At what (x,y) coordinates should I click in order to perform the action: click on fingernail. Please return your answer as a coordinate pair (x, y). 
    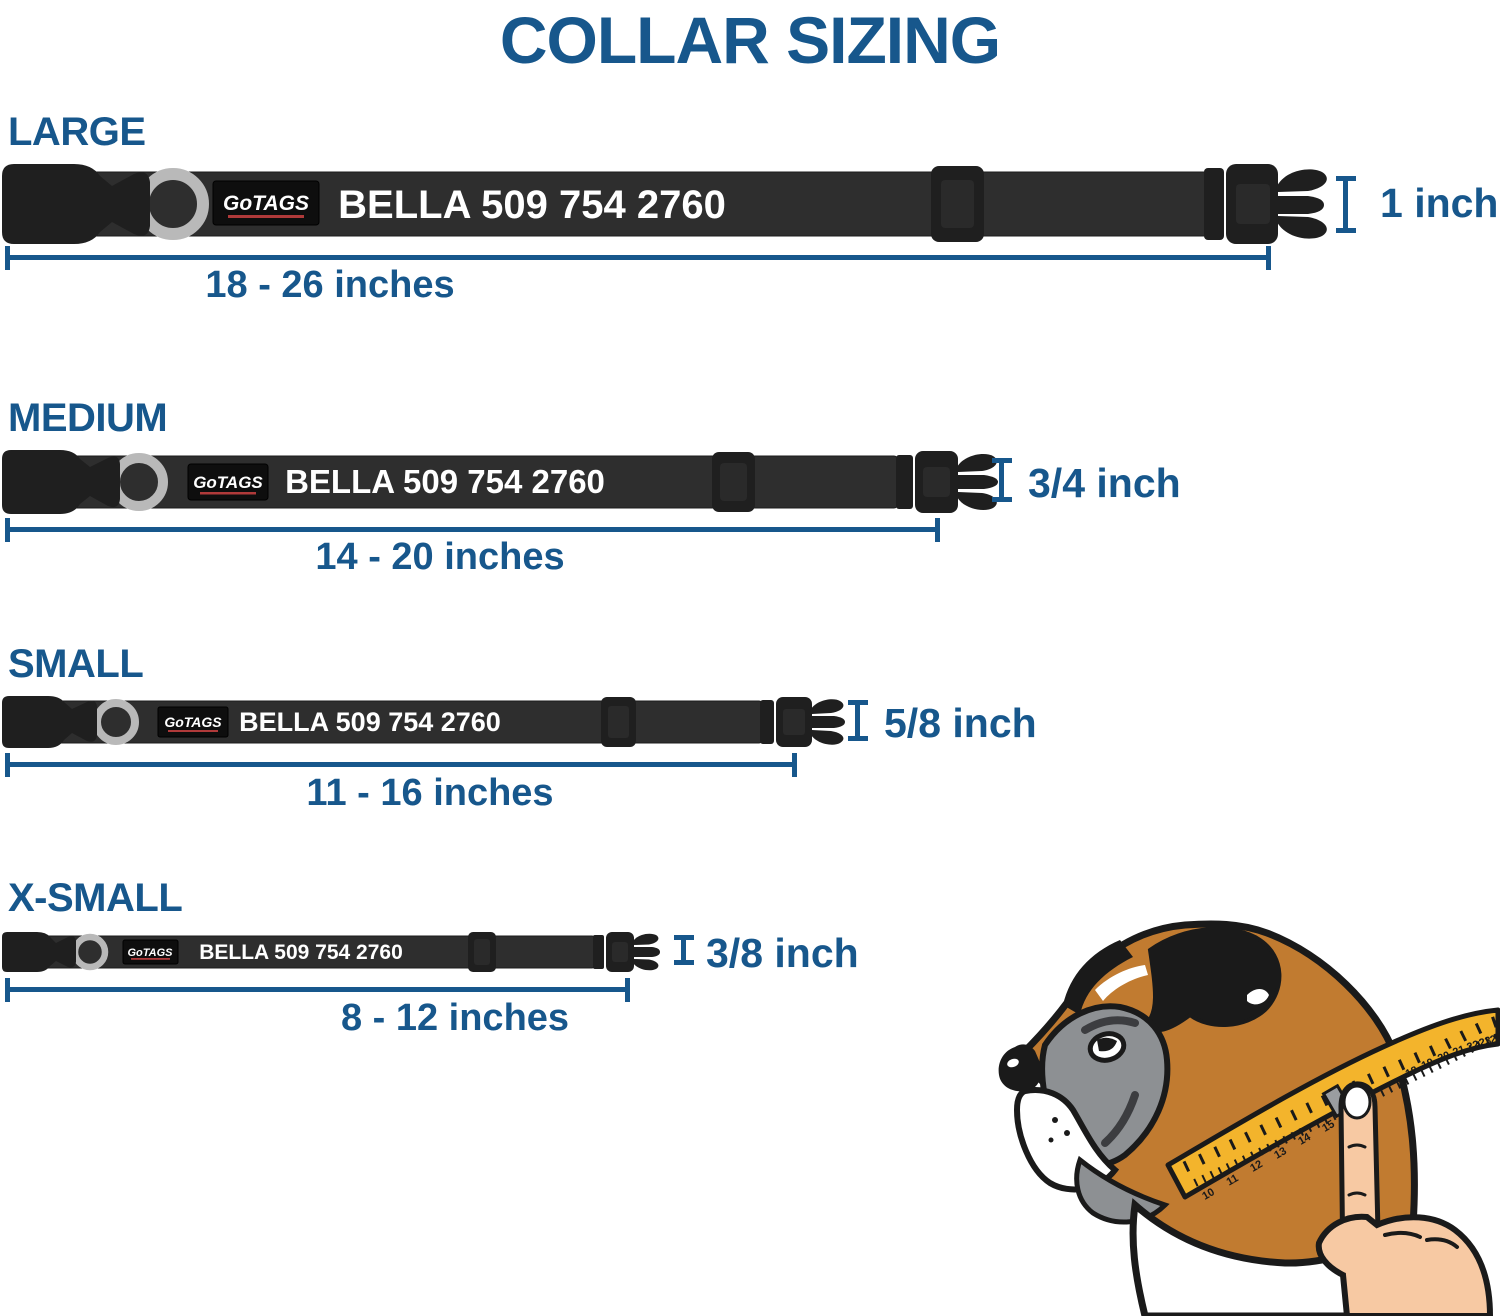
    Looking at the image, I should click on (1357, 1102).